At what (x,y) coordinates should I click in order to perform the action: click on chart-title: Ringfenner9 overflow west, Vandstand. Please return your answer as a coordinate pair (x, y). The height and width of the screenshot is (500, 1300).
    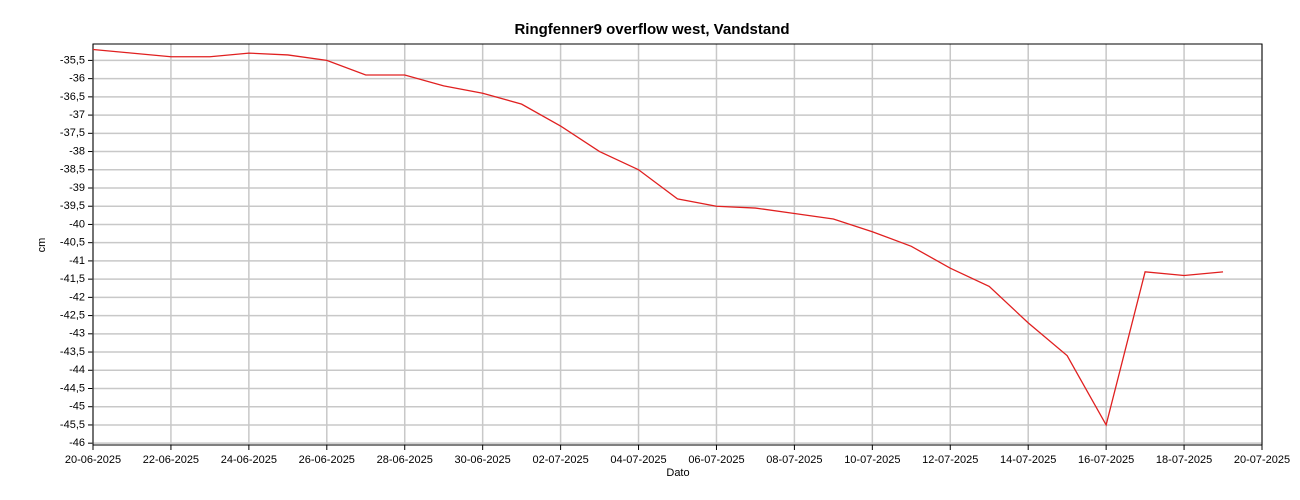
    Looking at the image, I should click on (651, 29).